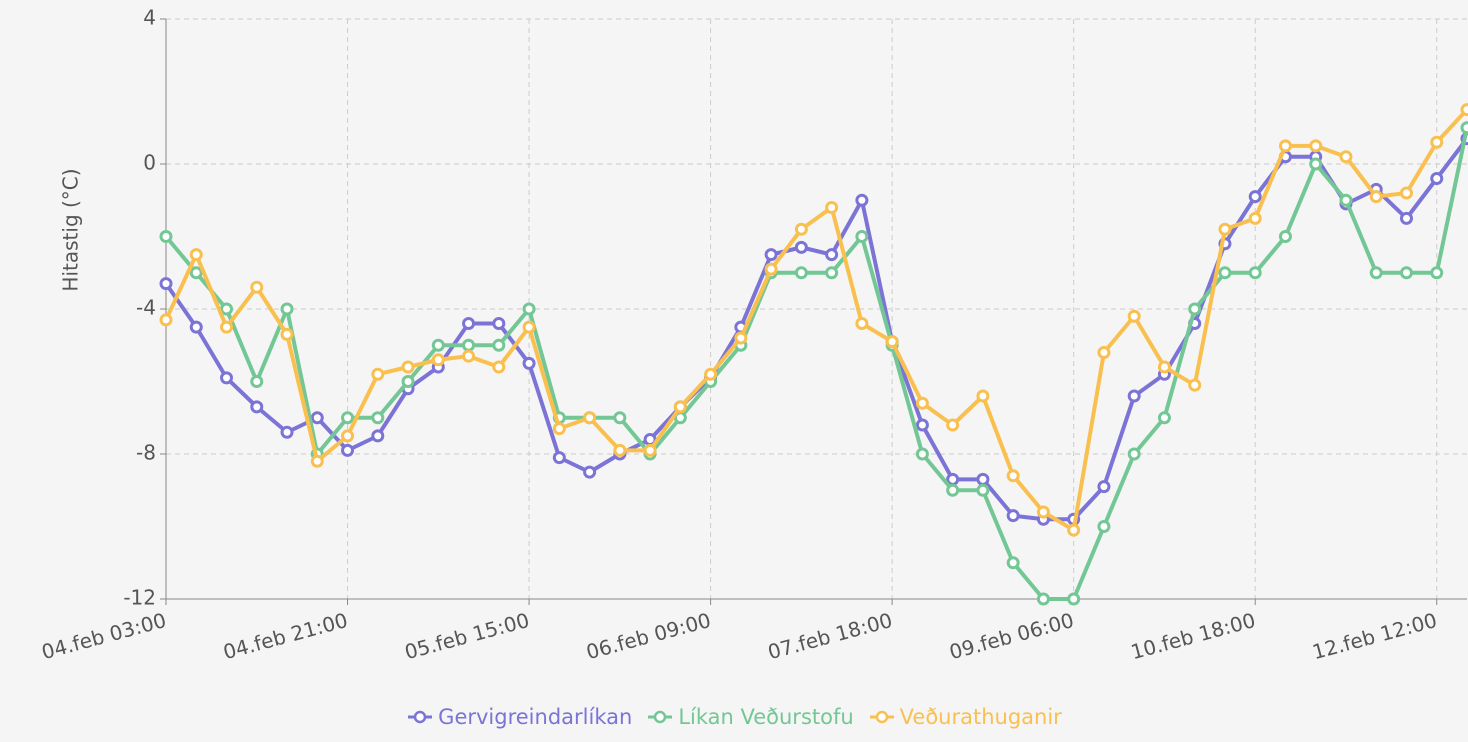  Describe the element at coordinates (146, 453) in the screenshot. I see `y-tick-label: -8` at that location.